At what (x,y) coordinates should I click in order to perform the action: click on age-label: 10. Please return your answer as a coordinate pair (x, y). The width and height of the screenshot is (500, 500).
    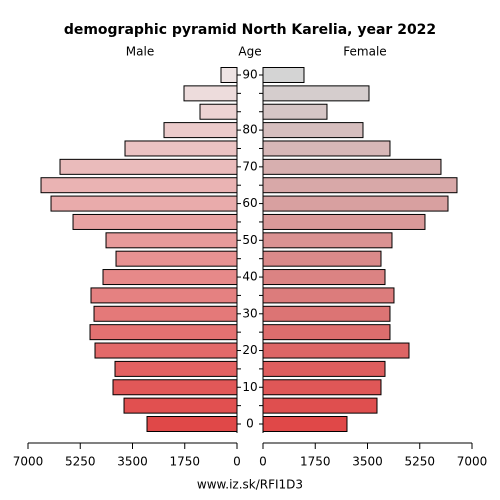
    Looking at the image, I should click on (249, 387).